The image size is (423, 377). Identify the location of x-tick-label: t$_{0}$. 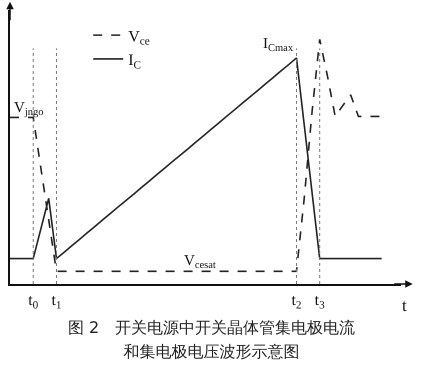
(33, 302).